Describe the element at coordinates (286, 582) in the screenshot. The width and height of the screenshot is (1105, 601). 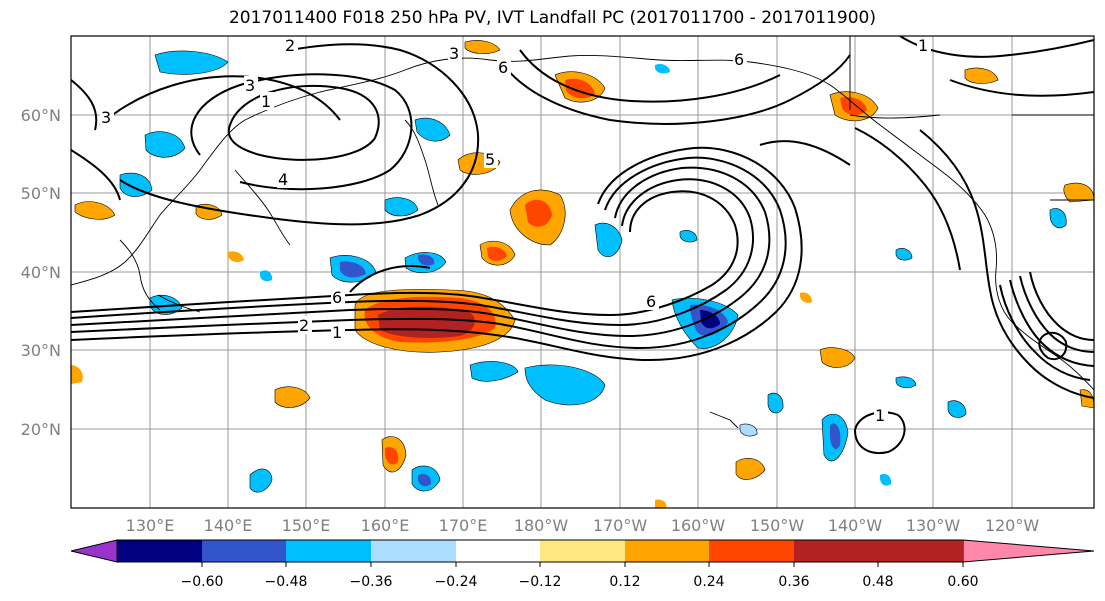
I see `colorbar-tick-label: −0.48` at that location.